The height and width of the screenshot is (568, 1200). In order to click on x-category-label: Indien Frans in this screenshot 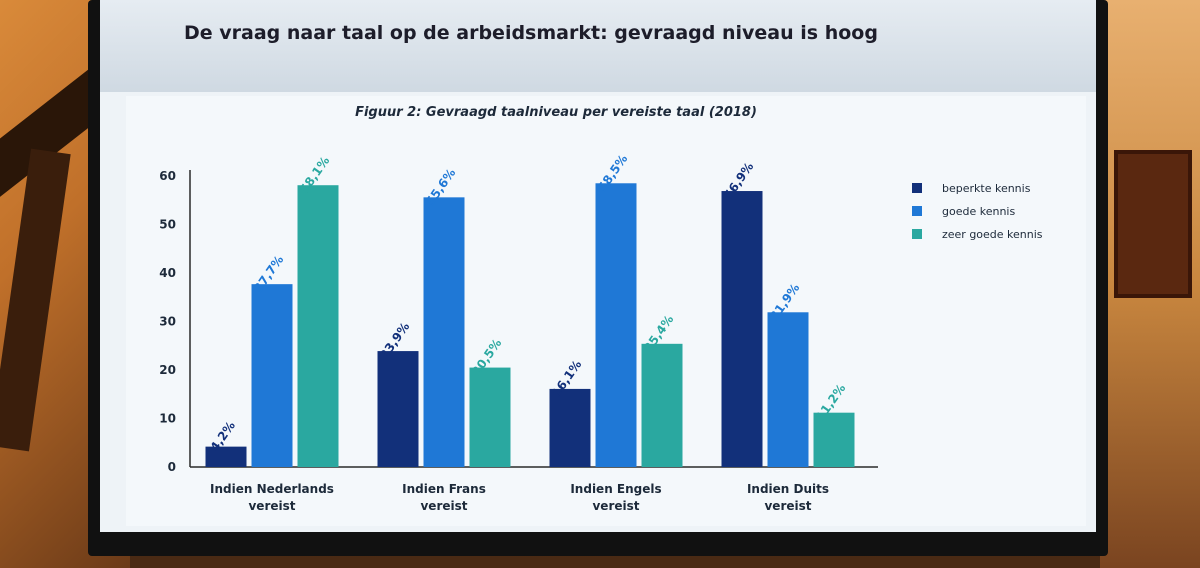, I will do `click(444, 489)`.